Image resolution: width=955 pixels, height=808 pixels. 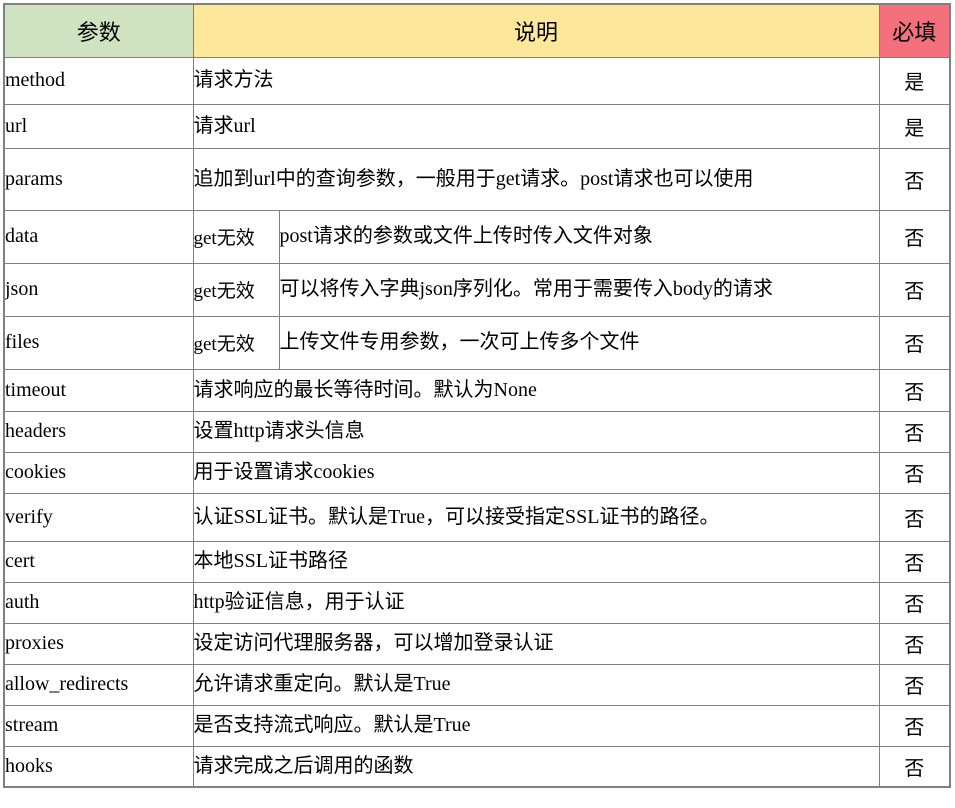 What do you see at coordinates (98, 431) in the screenshot?
I see `param-name-cell: headers` at bounding box center [98, 431].